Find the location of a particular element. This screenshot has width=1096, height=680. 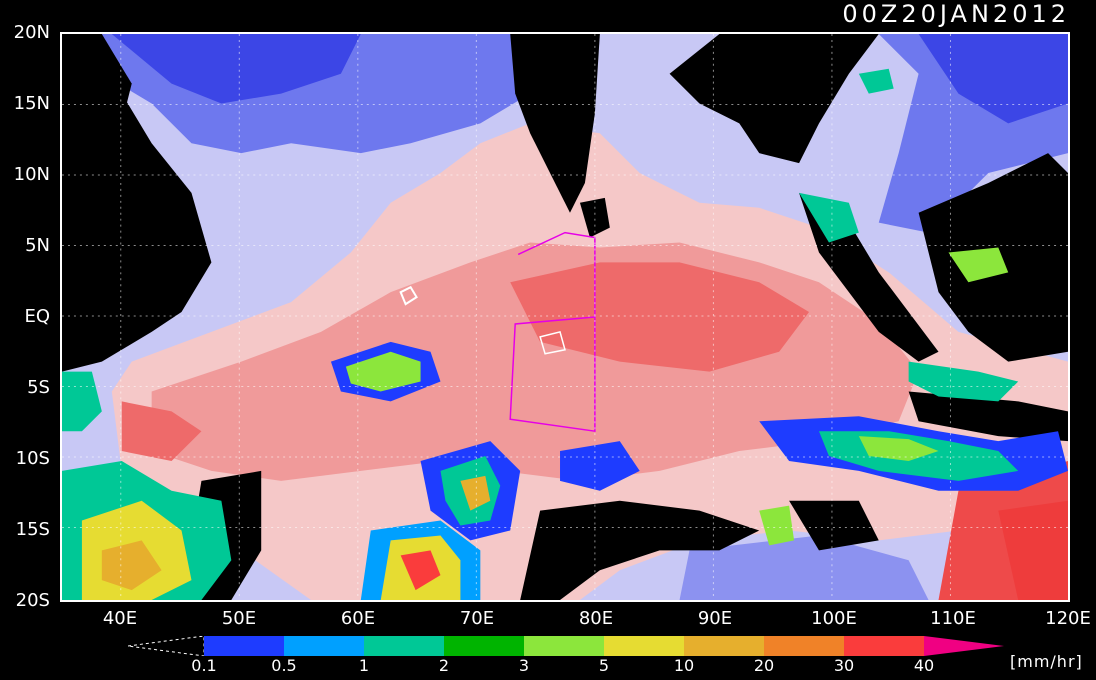

land-bay-bengal-coast is located at coordinates (774, 99).